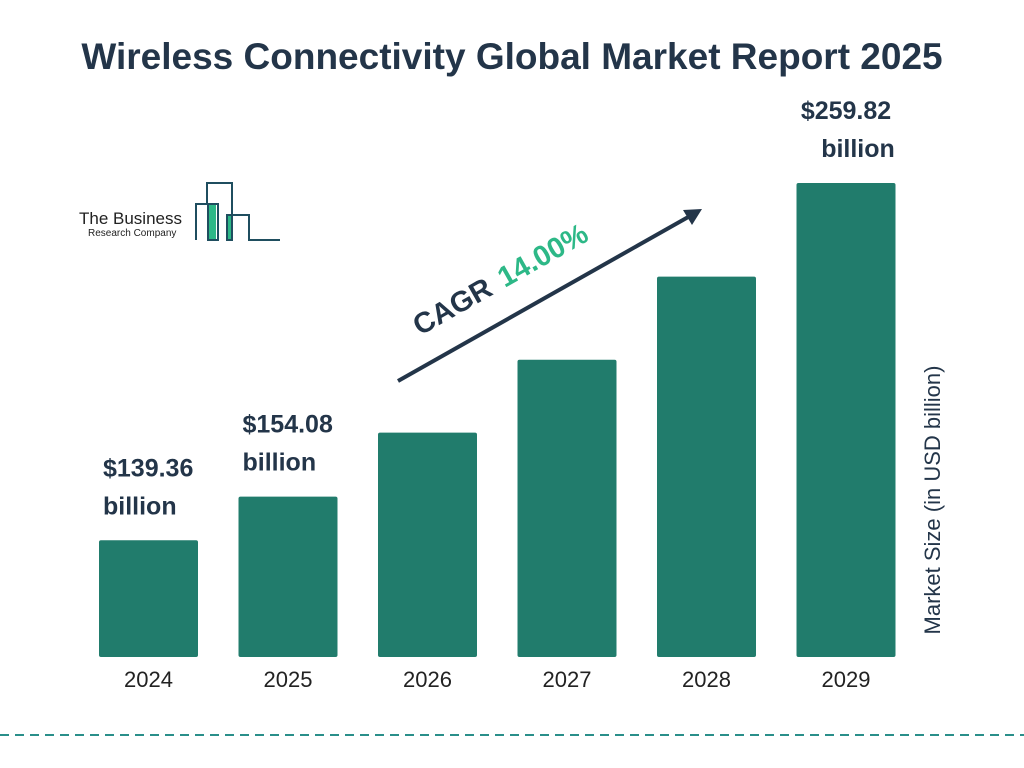 Image resolution: width=1024 pixels, height=768 pixels. What do you see at coordinates (692, 217) in the screenshot?
I see `arrow-head-icon` at bounding box center [692, 217].